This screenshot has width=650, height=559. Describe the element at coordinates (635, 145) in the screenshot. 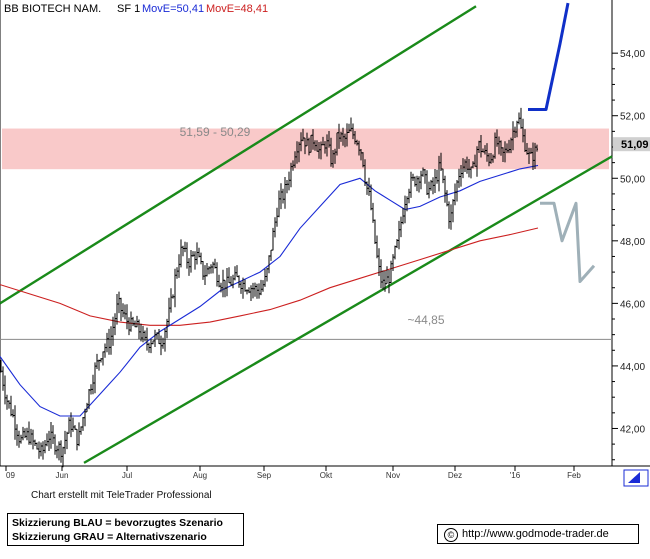

I see `last-price-value: 51,09` at that location.